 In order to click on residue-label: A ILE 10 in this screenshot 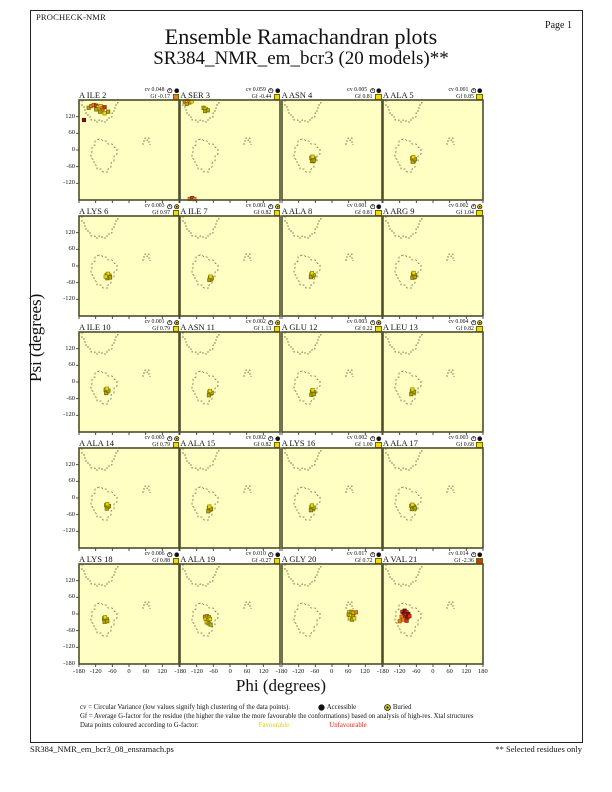, I will do `click(95, 327)`.